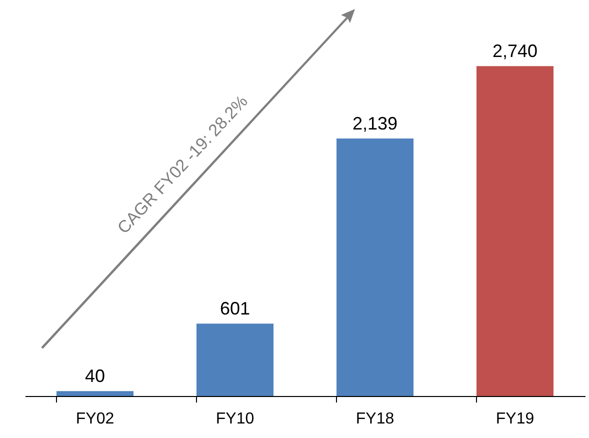 The height and width of the screenshot is (438, 589). What do you see at coordinates (95, 376) in the screenshot?
I see `data-label: 40` at bounding box center [95, 376].